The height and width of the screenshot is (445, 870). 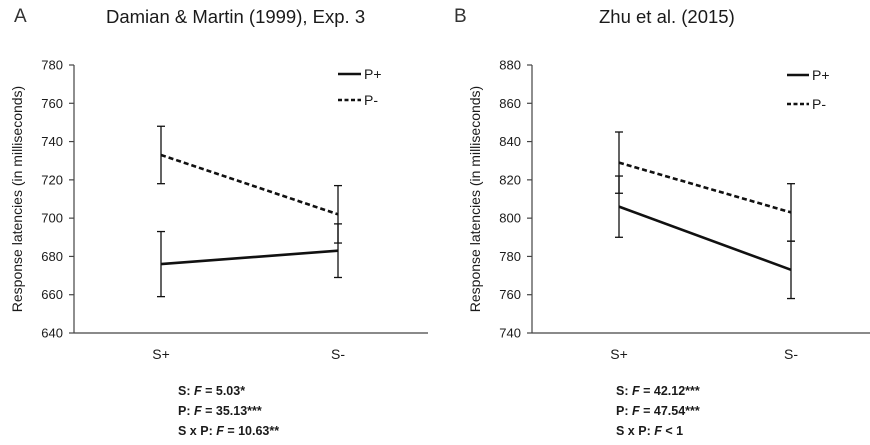 I want to click on stats-row-sxp: S x P: F < 1, so click(x=650, y=431).